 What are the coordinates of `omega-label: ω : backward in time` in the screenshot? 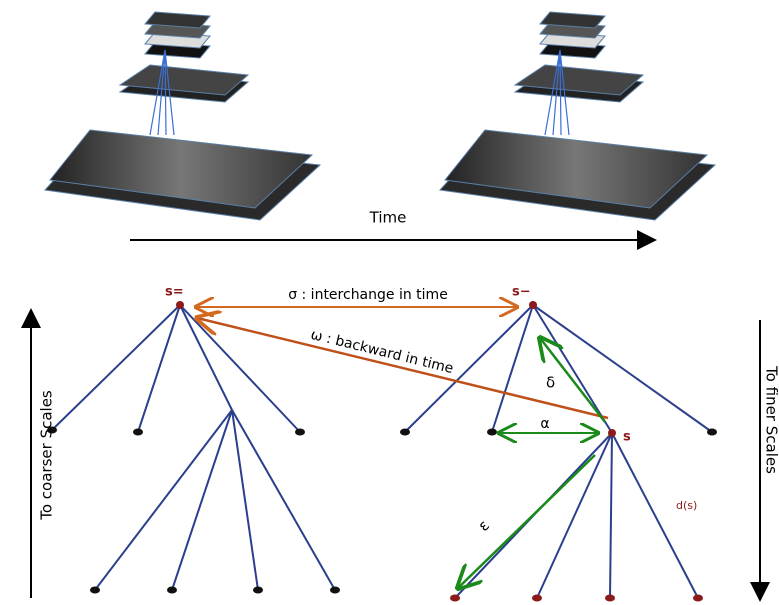 It's located at (382, 352).